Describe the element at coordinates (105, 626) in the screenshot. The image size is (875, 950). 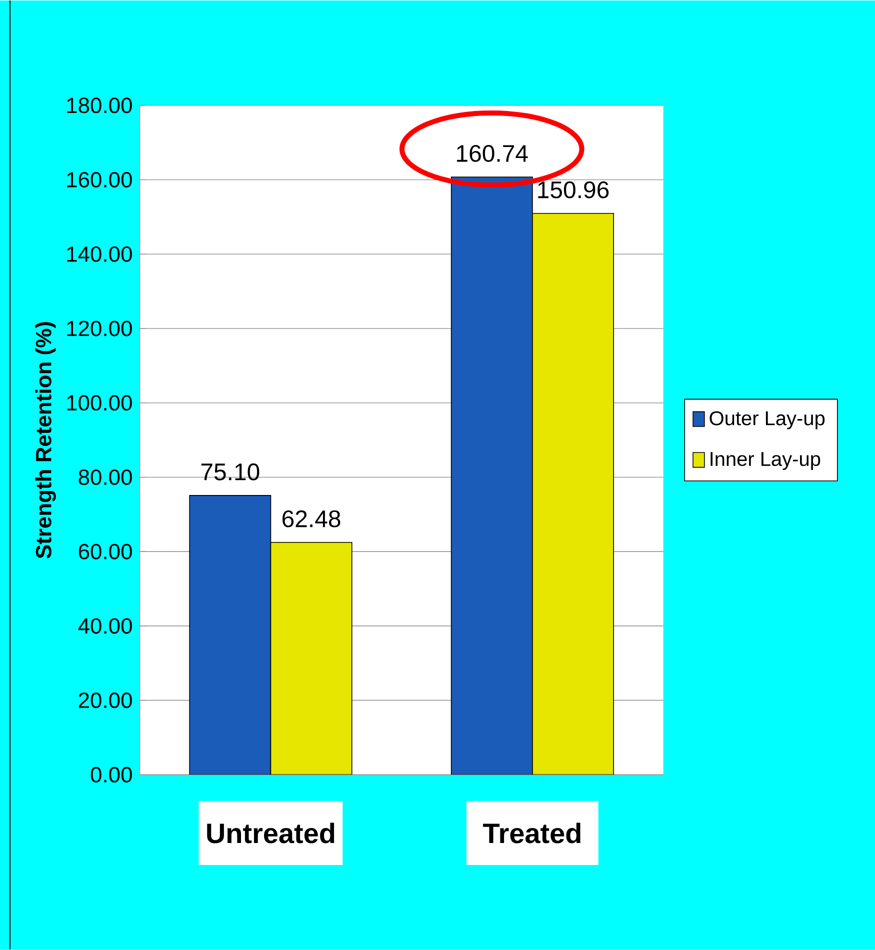
I see `y-tick-label: 40.00` at that location.